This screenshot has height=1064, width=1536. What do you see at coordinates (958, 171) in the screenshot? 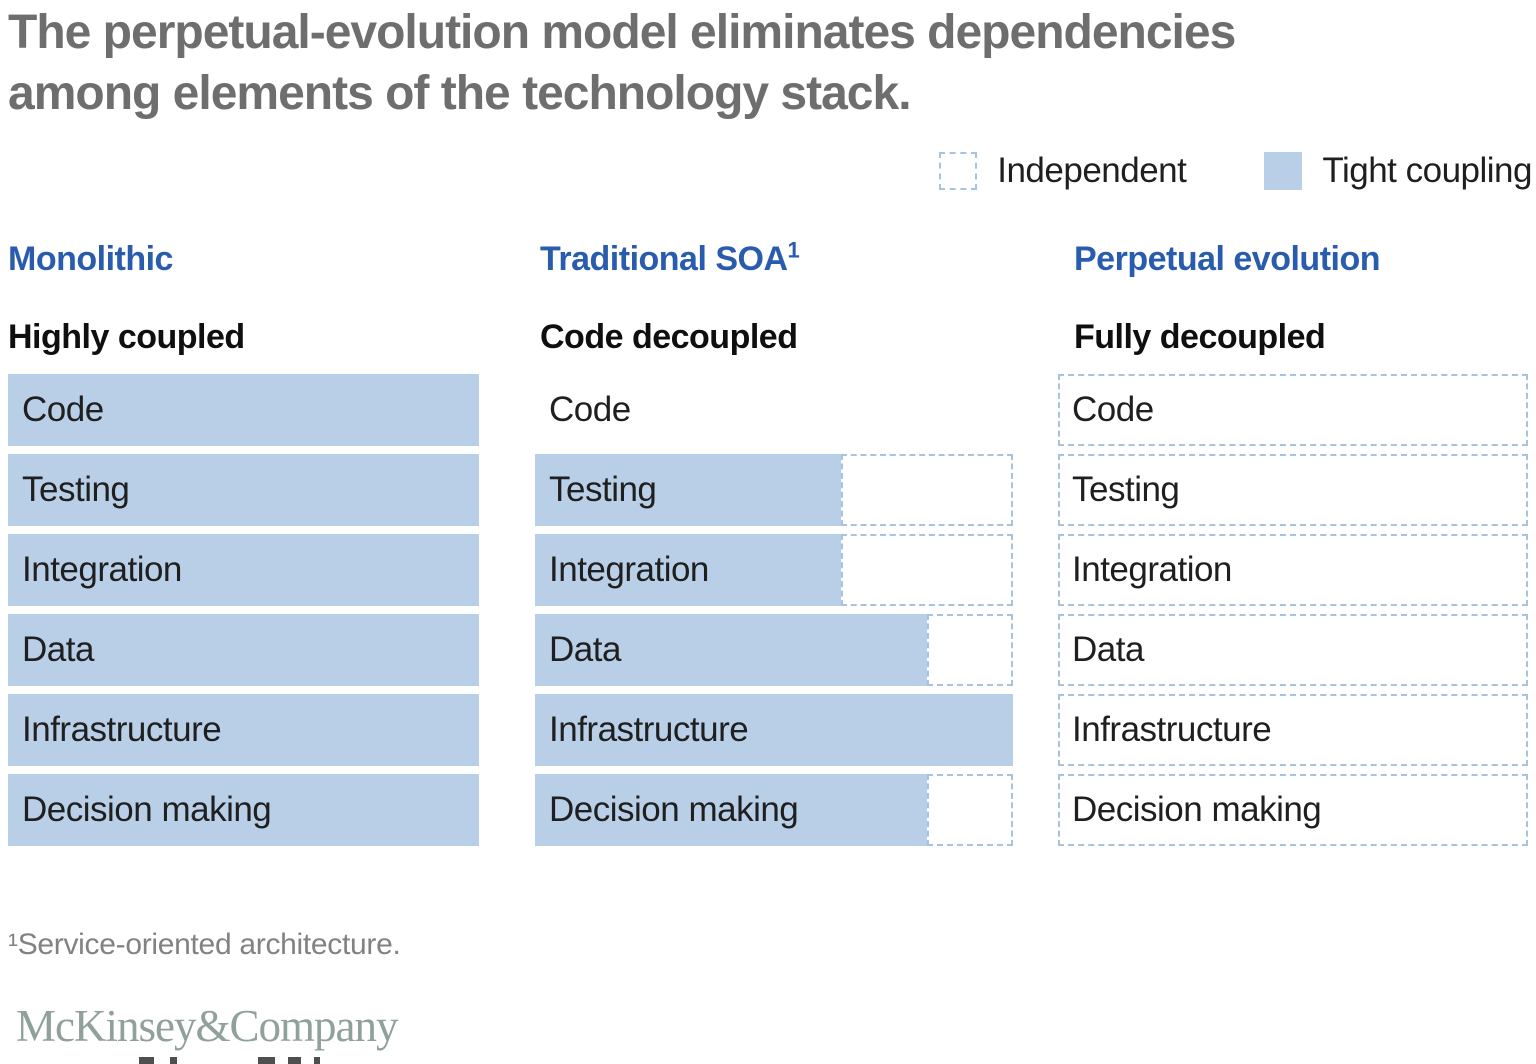
I see `independent-swatch-icon` at bounding box center [958, 171].